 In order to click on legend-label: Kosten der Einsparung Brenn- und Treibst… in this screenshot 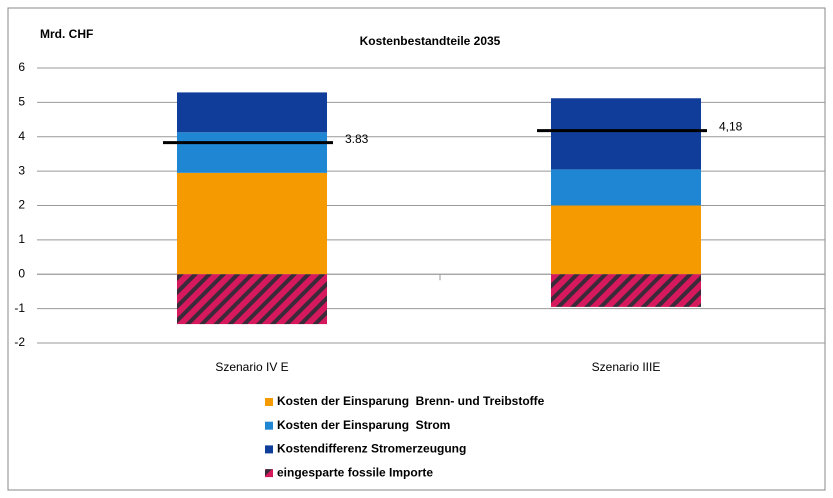, I will do `click(411, 401)`.